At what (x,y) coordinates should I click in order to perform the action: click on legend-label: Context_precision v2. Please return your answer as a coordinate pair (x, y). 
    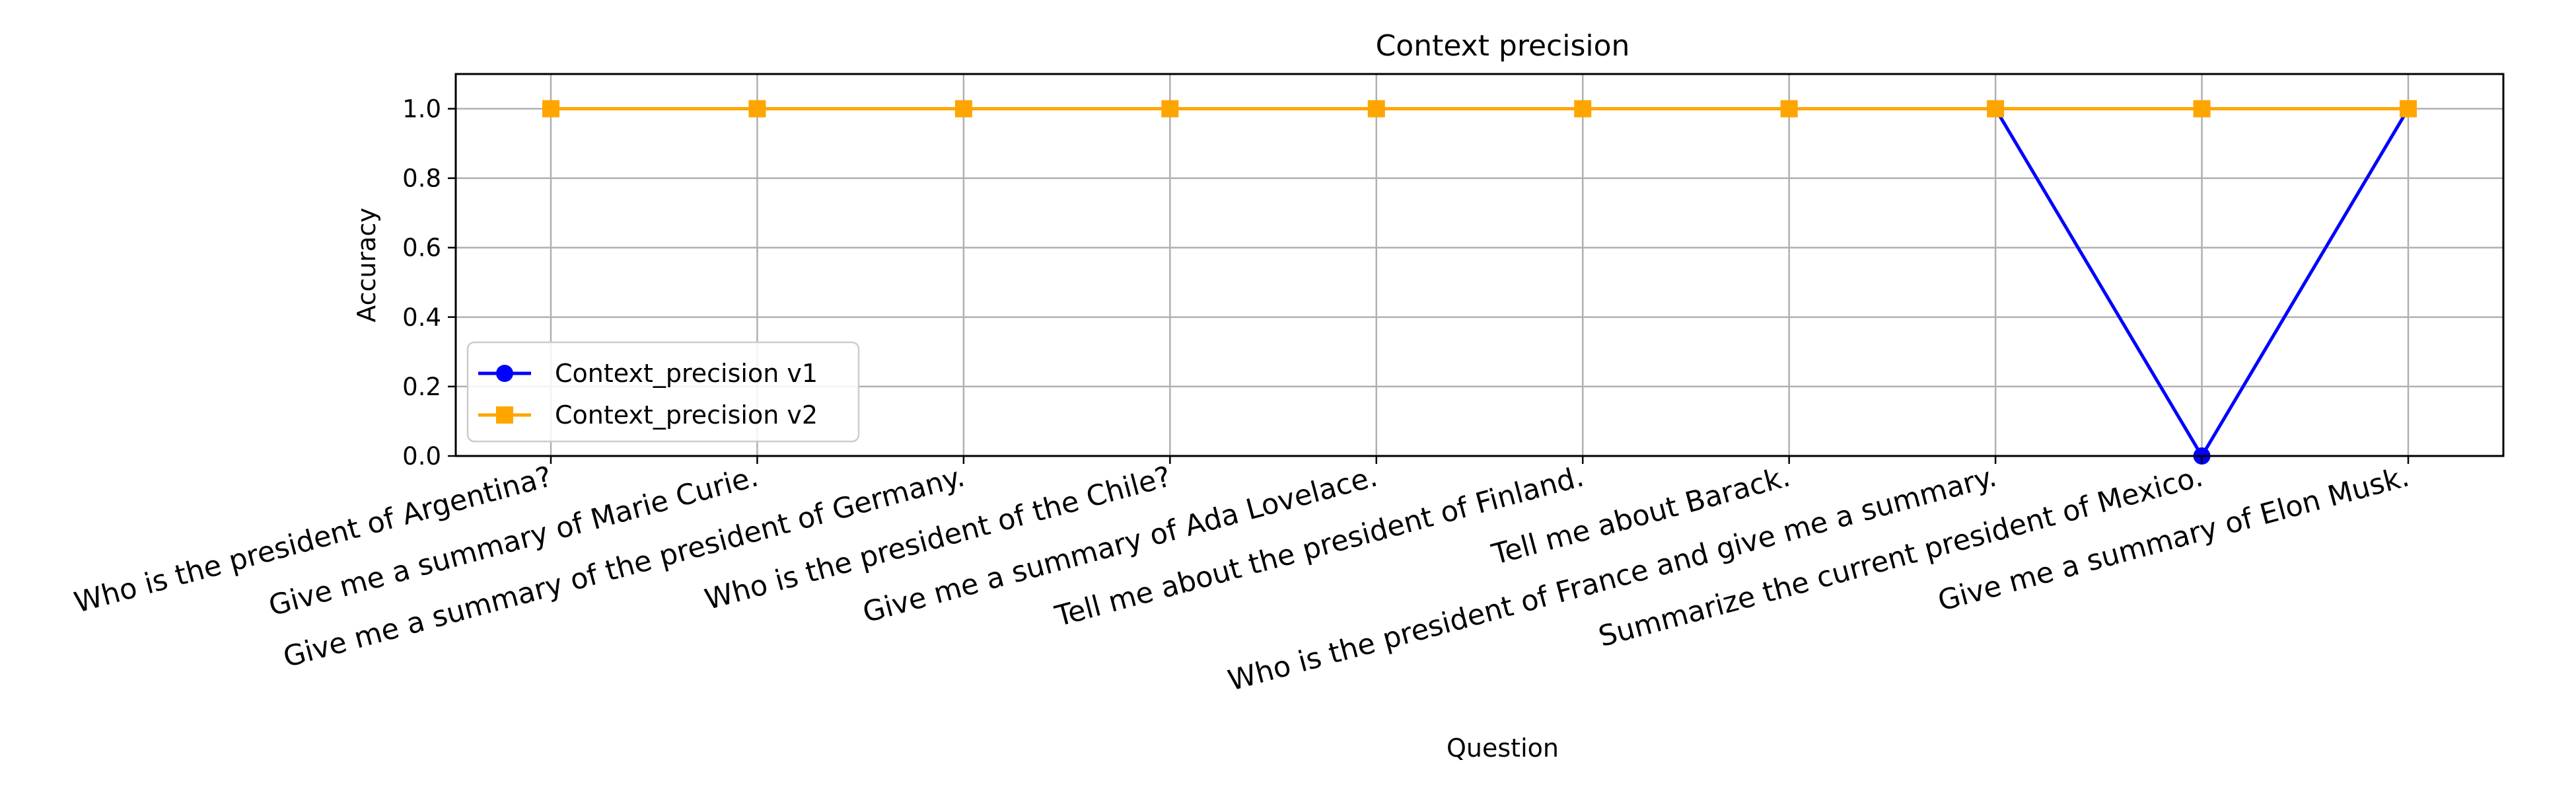
    Looking at the image, I should click on (686, 415).